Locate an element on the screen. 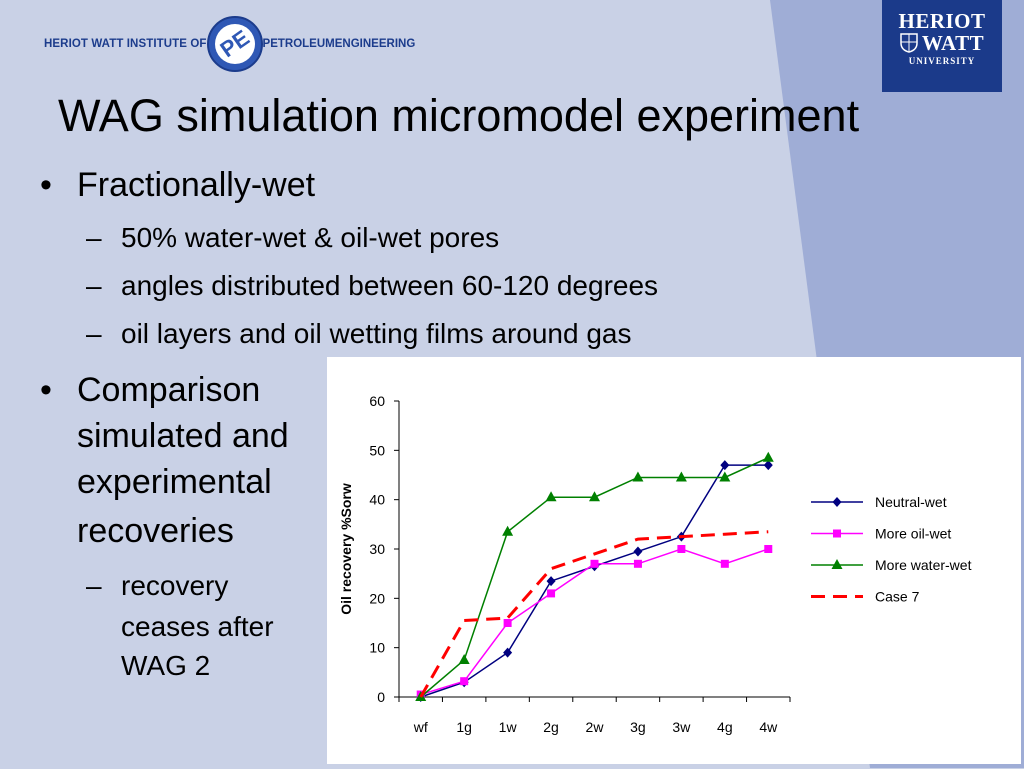 The width and height of the screenshot is (1024, 769). bullet-1: • Fractionally-wet is located at coordinates (177, 185).